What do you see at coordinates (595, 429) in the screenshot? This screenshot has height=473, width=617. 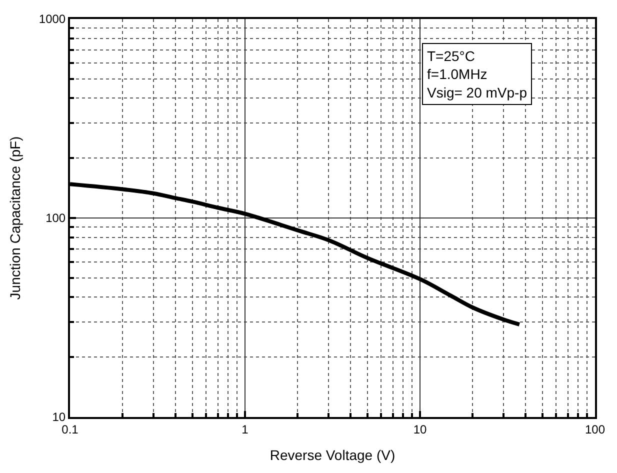 I see `x-tick-label: 100` at bounding box center [595, 429].